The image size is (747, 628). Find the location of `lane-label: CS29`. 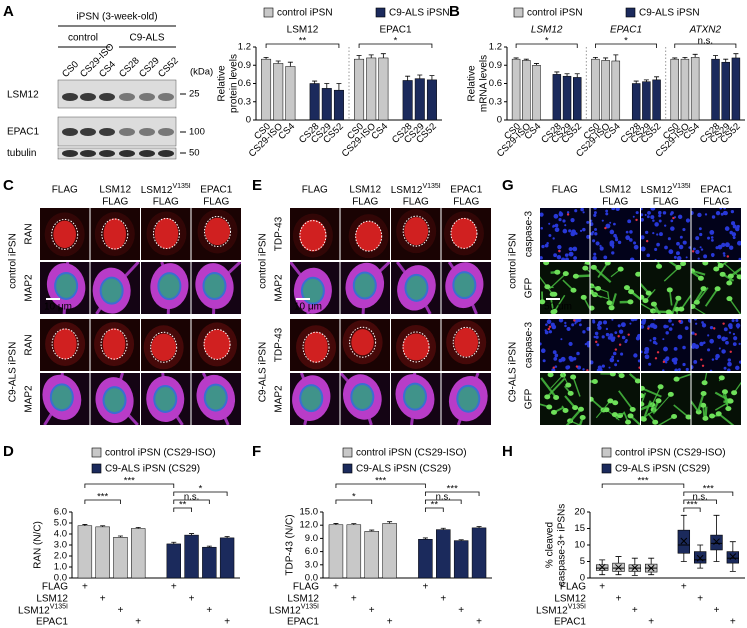

lane-label: CS29 is located at coordinates (149, 67).